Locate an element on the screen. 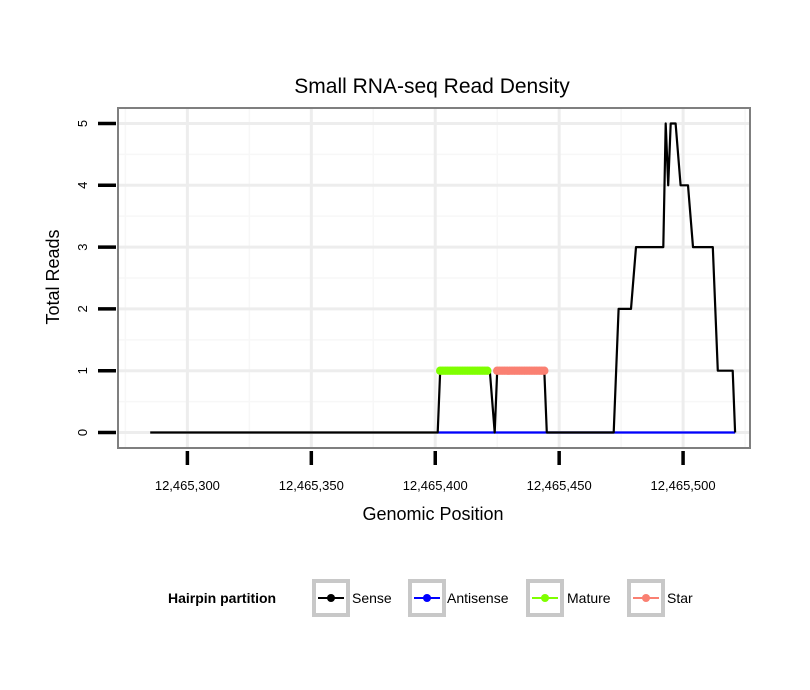 The width and height of the screenshot is (810, 690). data-point-star is located at coordinates (544, 370).